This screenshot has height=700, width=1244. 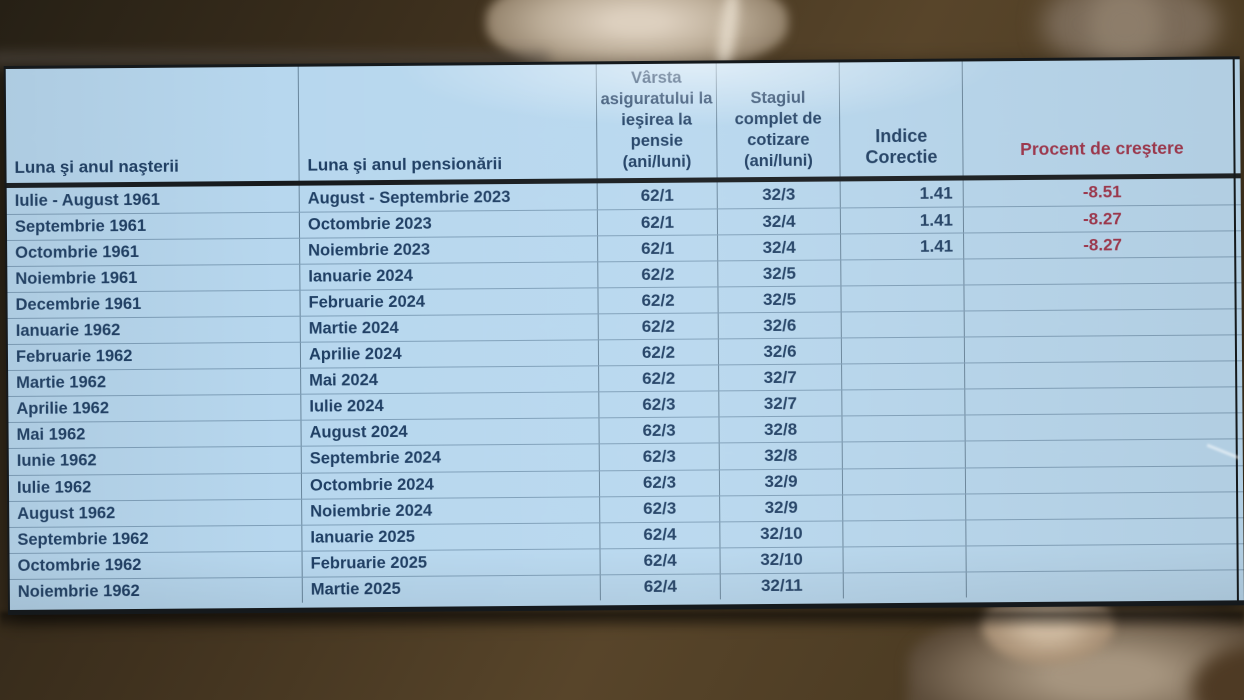 What do you see at coordinates (449, 458) in the screenshot?
I see `cell-retirement-month: Septembrie 2024` at bounding box center [449, 458].